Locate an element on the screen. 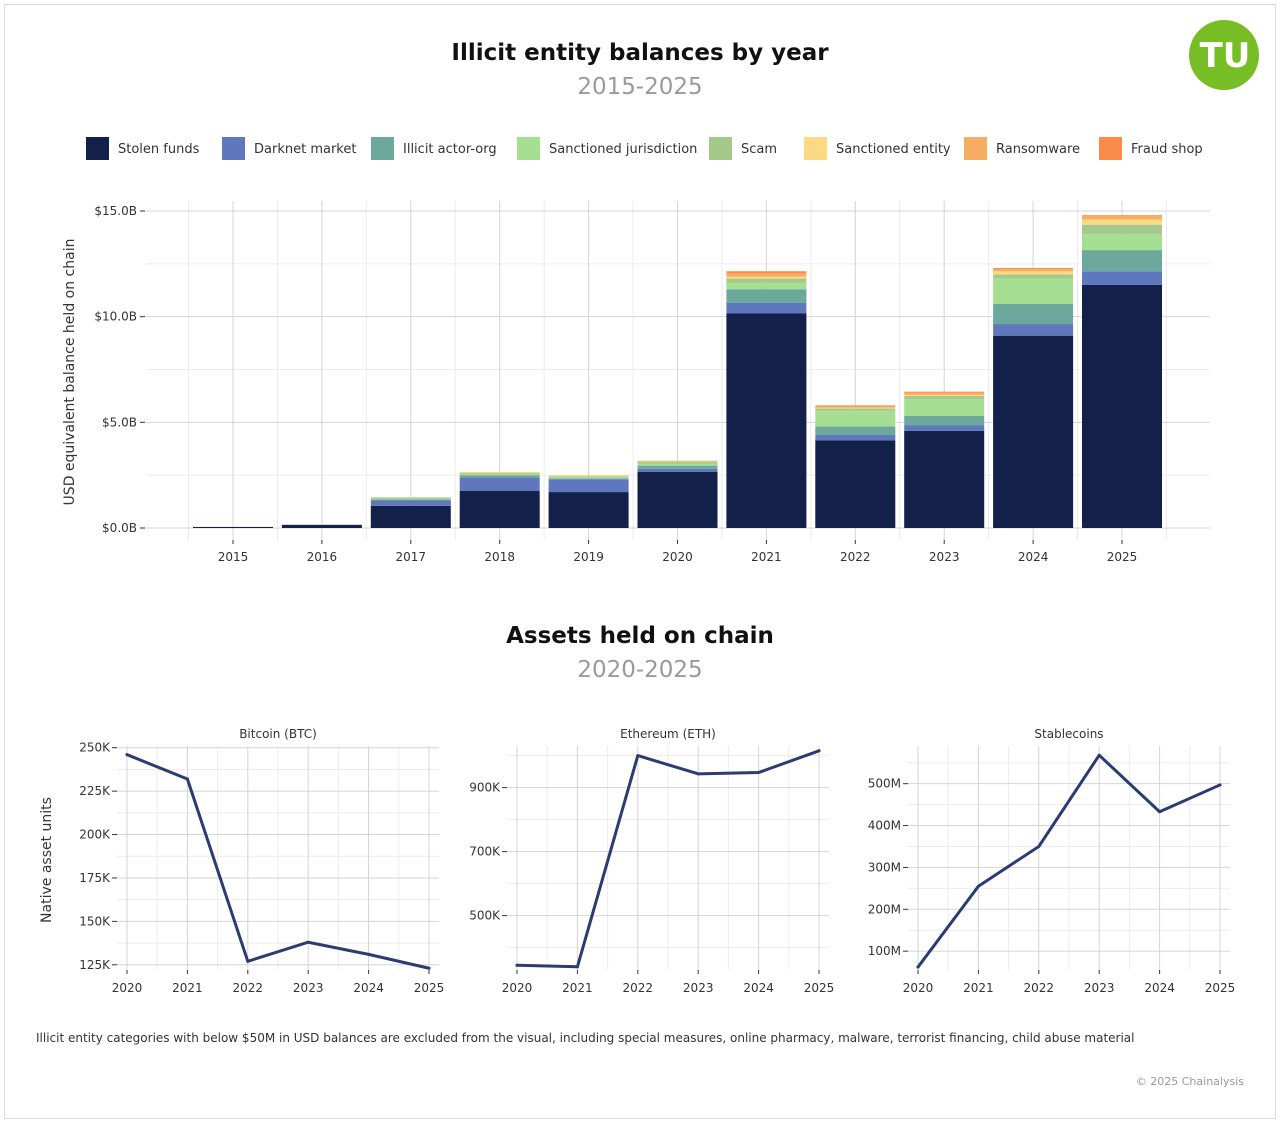 The image size is (1280, 1123). legend-label: Darknet market is located at coordinates (305, 149).